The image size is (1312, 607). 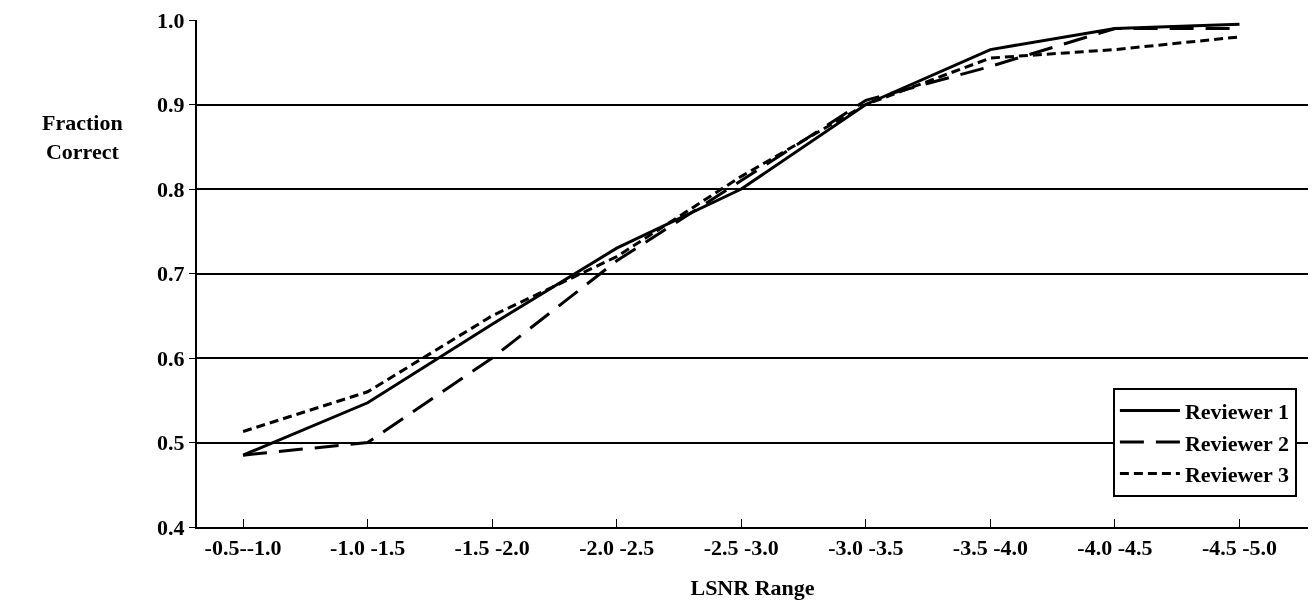 I want to click on x-tick-label: -4.0 -4.5, so click(x=1115, y=548).